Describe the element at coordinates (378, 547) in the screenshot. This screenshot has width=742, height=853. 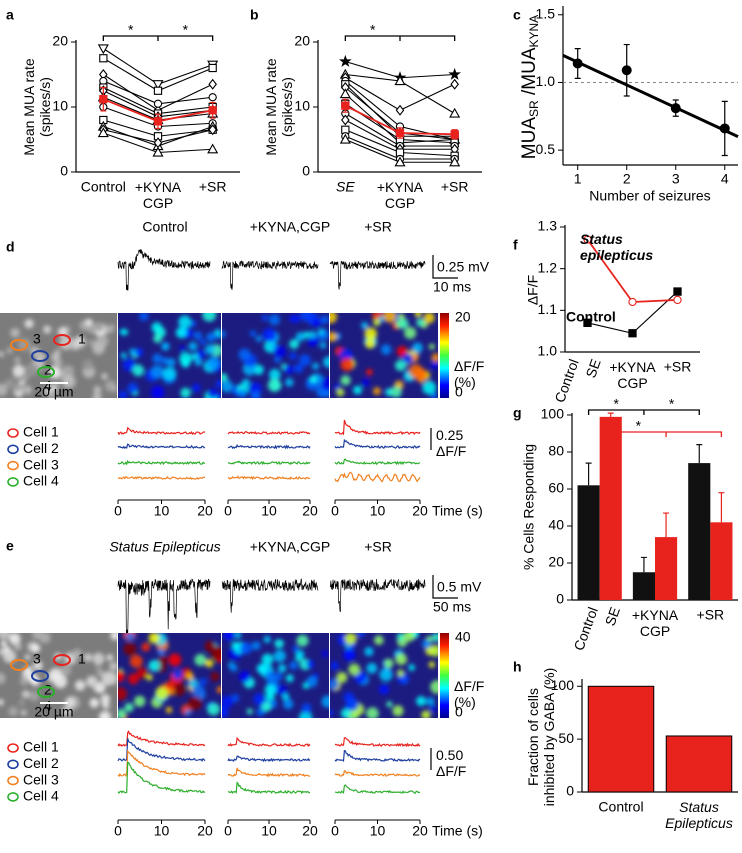
I see `condition-title: +SR` at that location.